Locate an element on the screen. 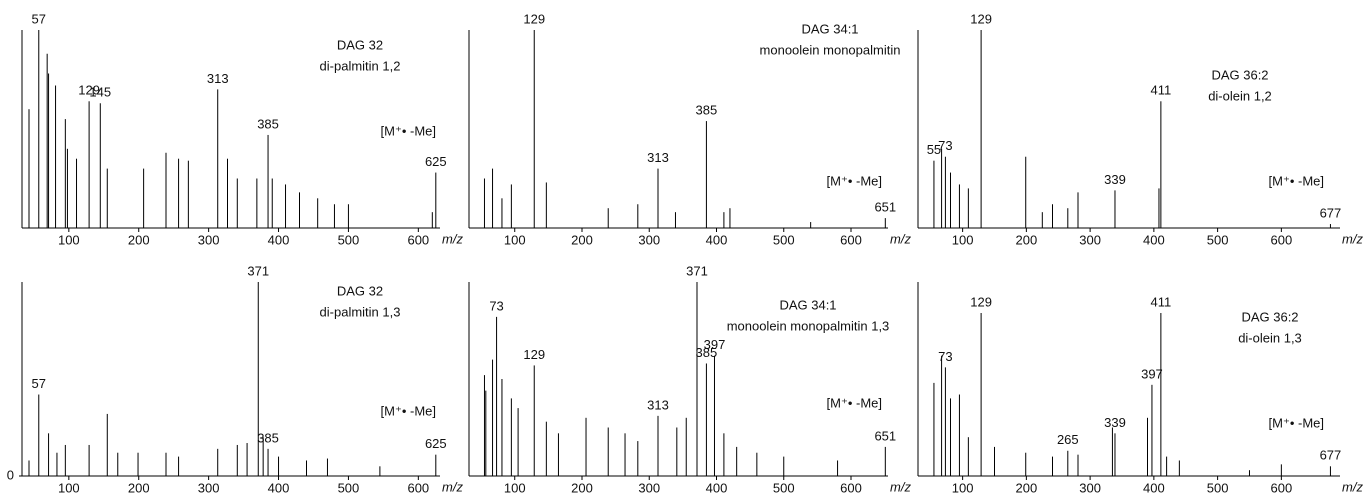  y-tick-label: 0 is located at coordinates (10, 474).